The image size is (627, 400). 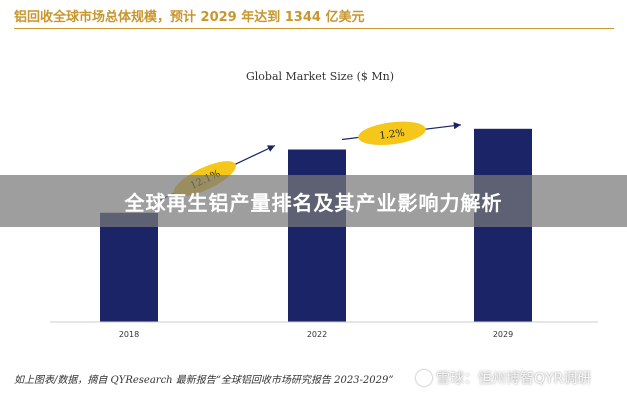 What do you see at coordinates (129, 334) in the screenshot?
I see `x-tick-label: 2018` at bounding box center [129, 334].